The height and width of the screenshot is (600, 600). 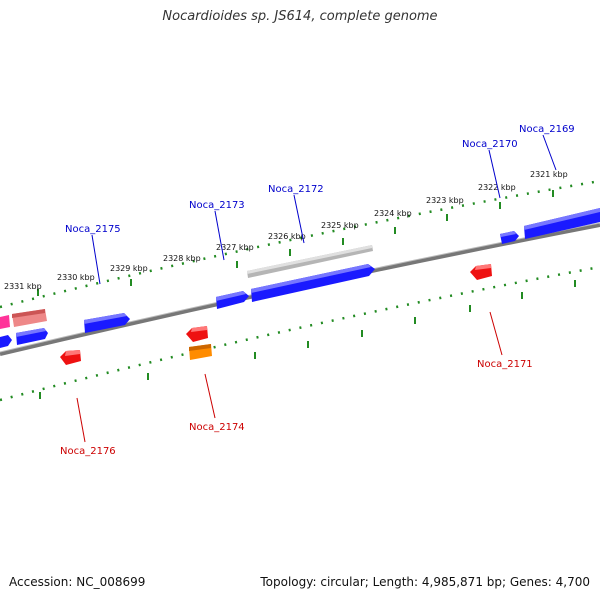 What do you see at coordinates (310, 261) in the screenshot?
I see `pseudo-gene-bar` at bounding box center [310, 261].